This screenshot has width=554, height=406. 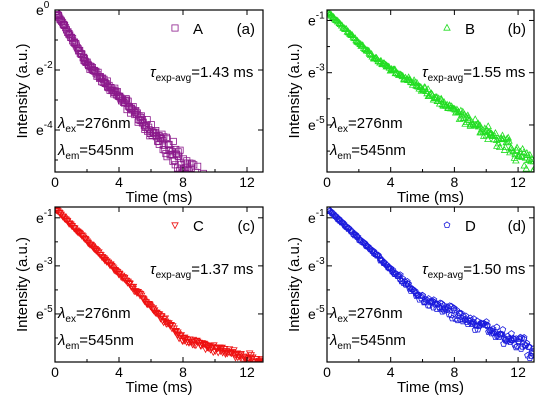 What do you see at coordinates (517, 226) in the screenshot?
I see `panel-letter: (d)` at bounding box center [517, 226].